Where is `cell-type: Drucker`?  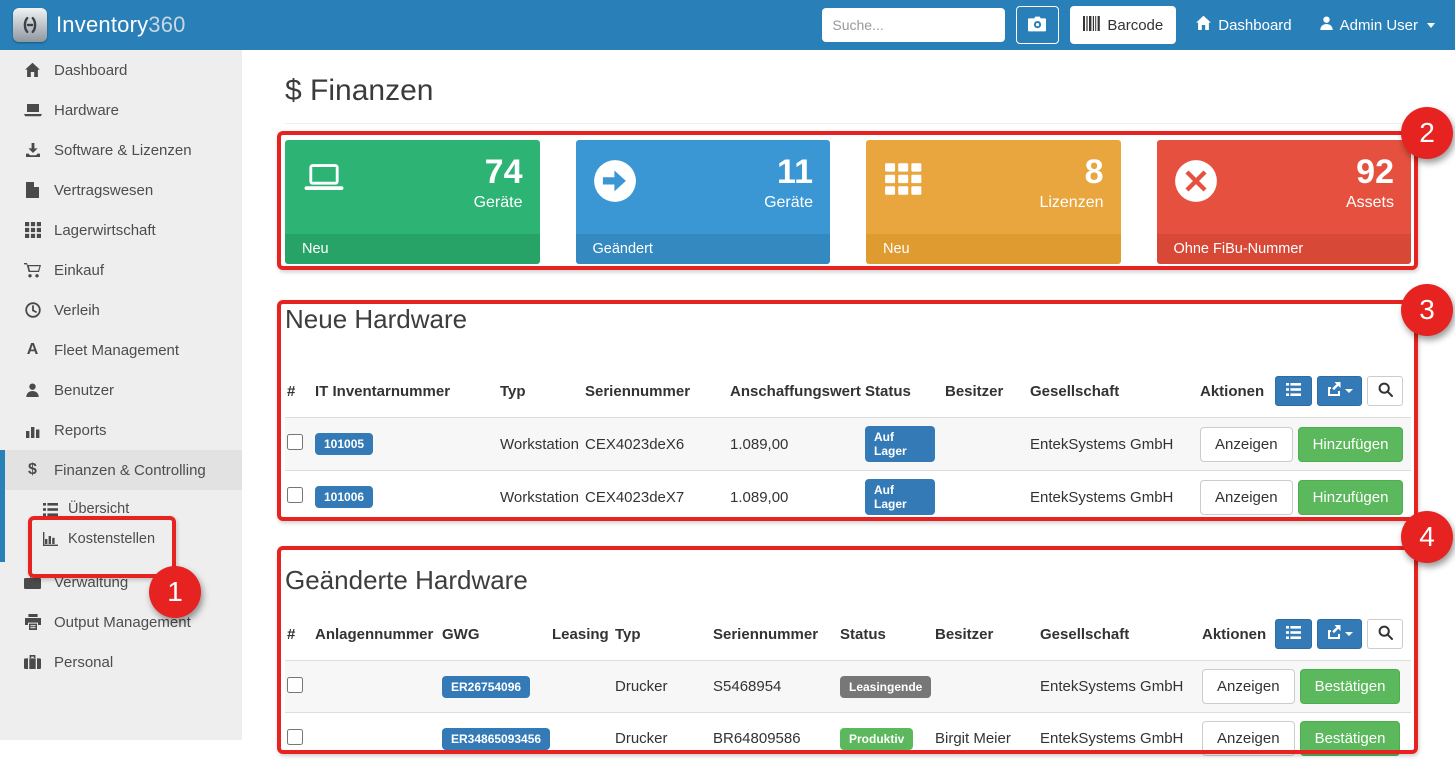 cell-type: Drucker is located at coordinates (662, 738).